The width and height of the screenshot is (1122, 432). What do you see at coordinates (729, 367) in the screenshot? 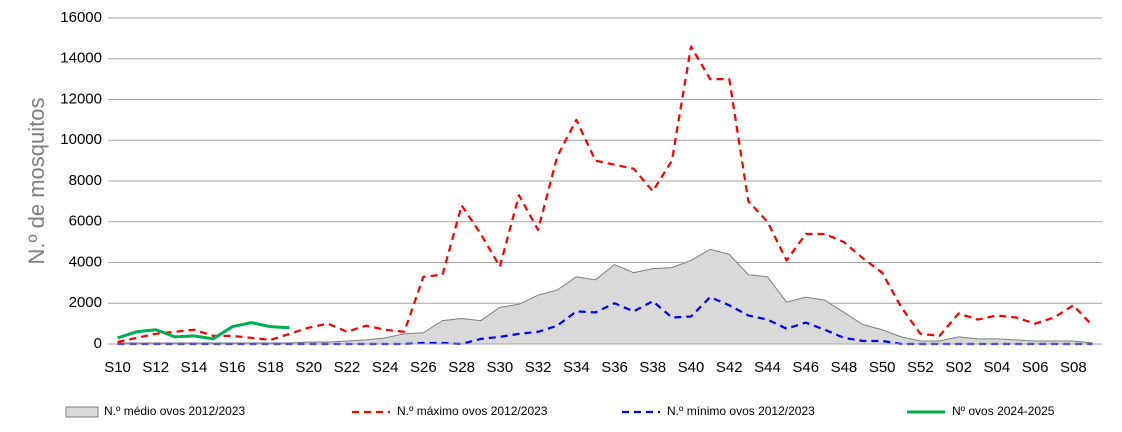
I see `x-tick-label: S42` at bounding box center [729, 367].